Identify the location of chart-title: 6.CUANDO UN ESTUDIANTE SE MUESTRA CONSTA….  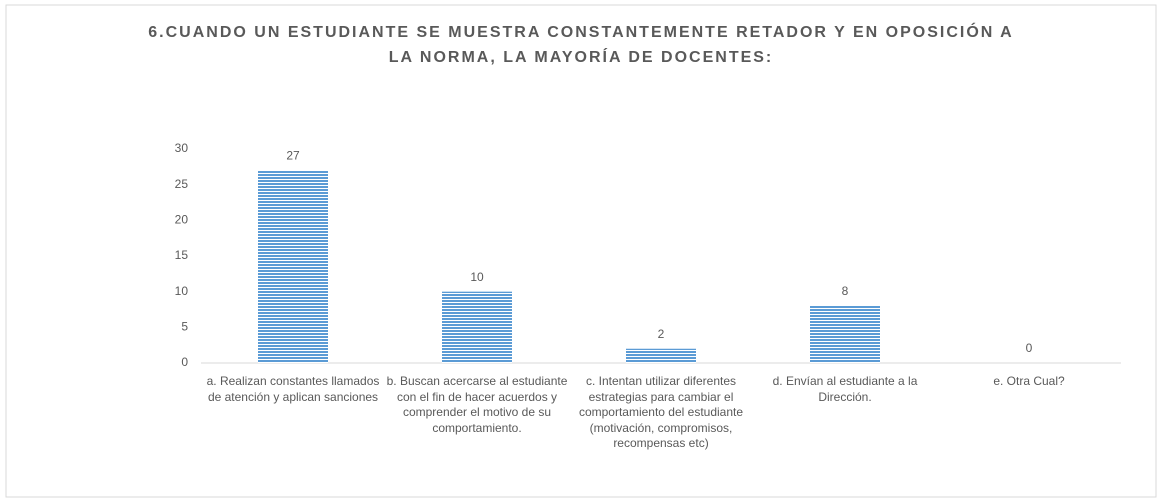
(581, 45).